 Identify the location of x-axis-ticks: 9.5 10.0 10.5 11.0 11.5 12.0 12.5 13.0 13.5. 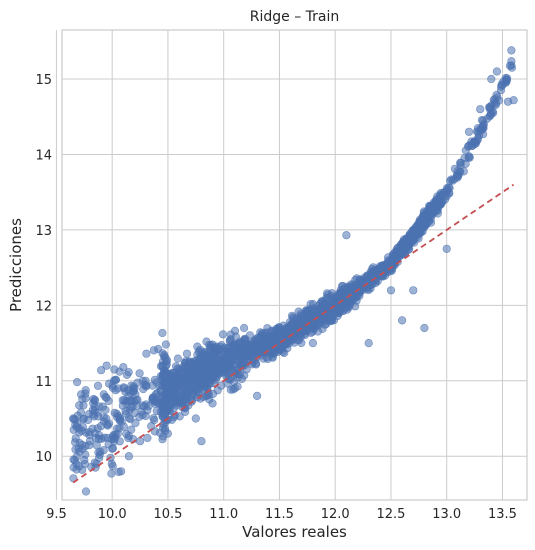
(281, 514).